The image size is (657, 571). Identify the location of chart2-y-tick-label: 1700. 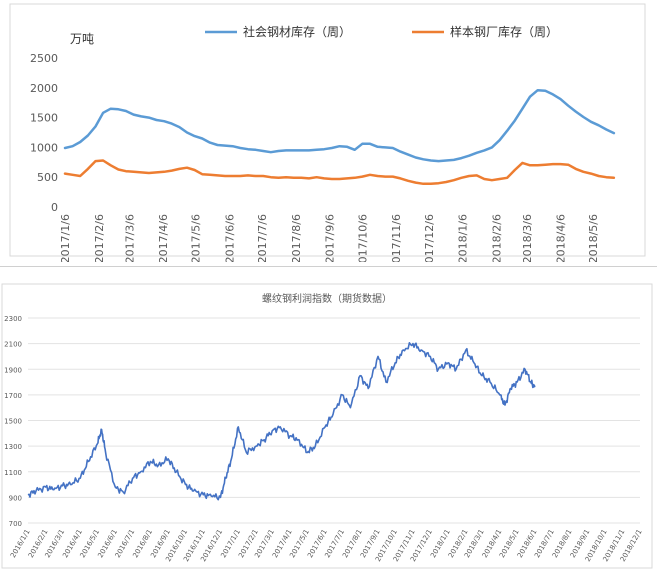
(13, 396).